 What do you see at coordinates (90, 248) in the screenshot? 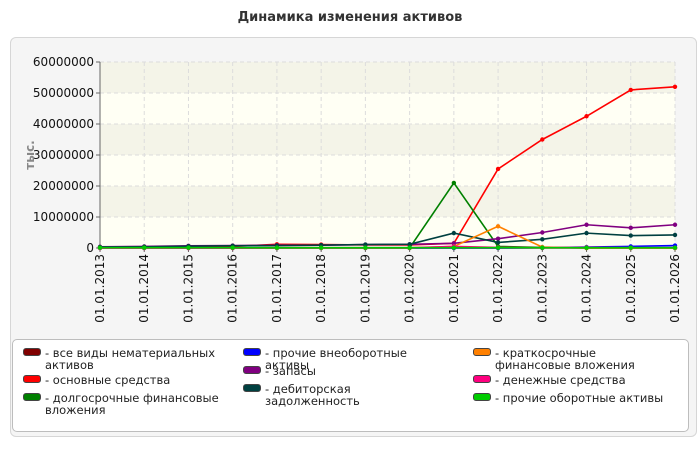
I see `y-tick-label: 0` at bounding box center [90, 248].